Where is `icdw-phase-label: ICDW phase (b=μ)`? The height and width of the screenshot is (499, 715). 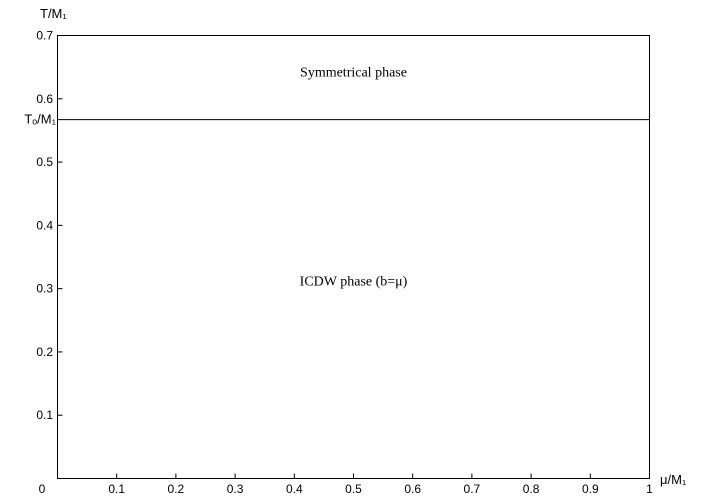 icdw-phase-label: ICDW phase (b=μ) is located at coordinates (354, 281).